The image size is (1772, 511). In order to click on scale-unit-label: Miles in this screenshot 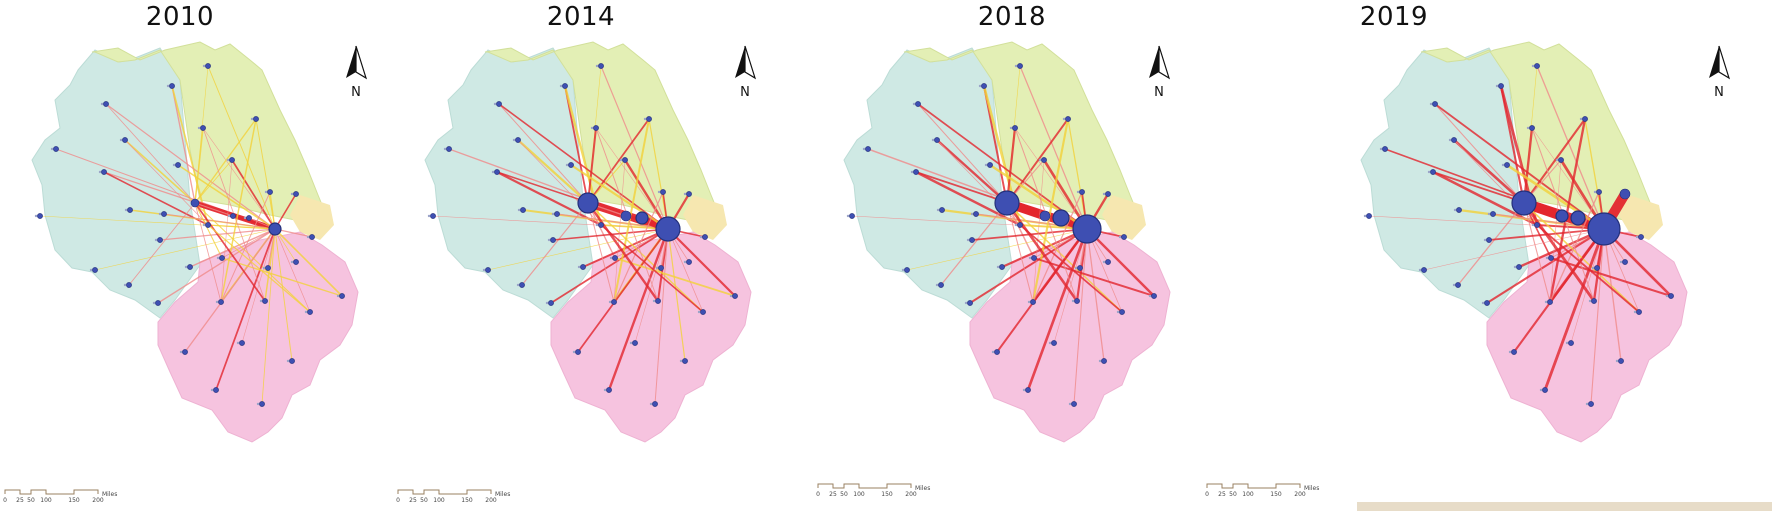, I will do `click(109, 494)`.